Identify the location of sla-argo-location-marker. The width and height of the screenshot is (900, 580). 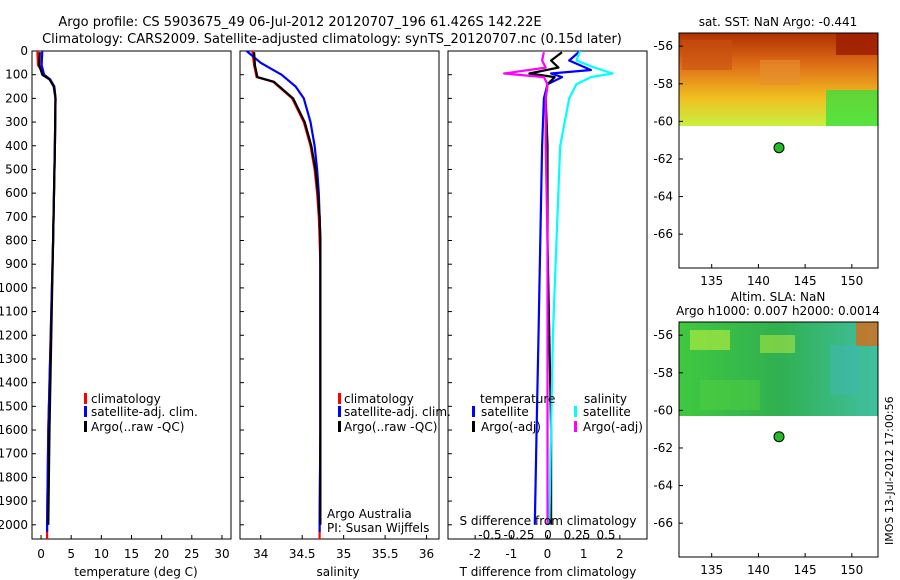
(779, 437).